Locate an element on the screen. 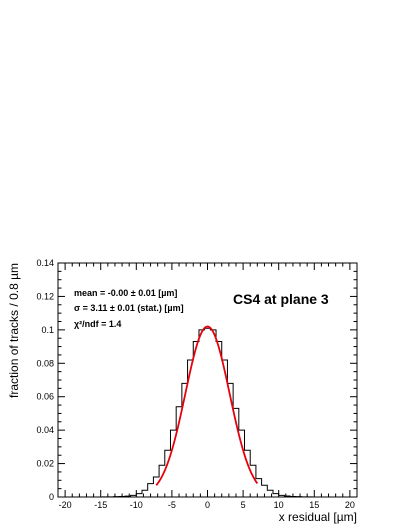 This screenshot has width=407, height=527. x-tick-label: 10 is located at coordinates (279, 505).